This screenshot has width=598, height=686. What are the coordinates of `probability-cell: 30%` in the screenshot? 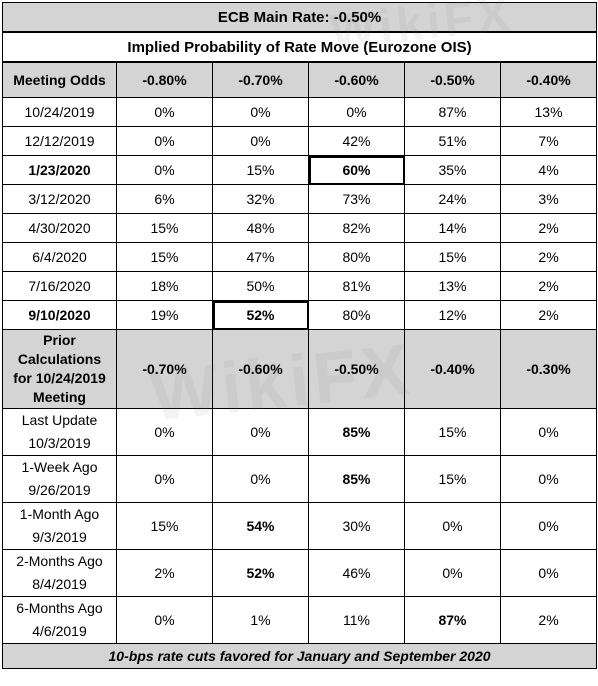 It's located at (356, 526).